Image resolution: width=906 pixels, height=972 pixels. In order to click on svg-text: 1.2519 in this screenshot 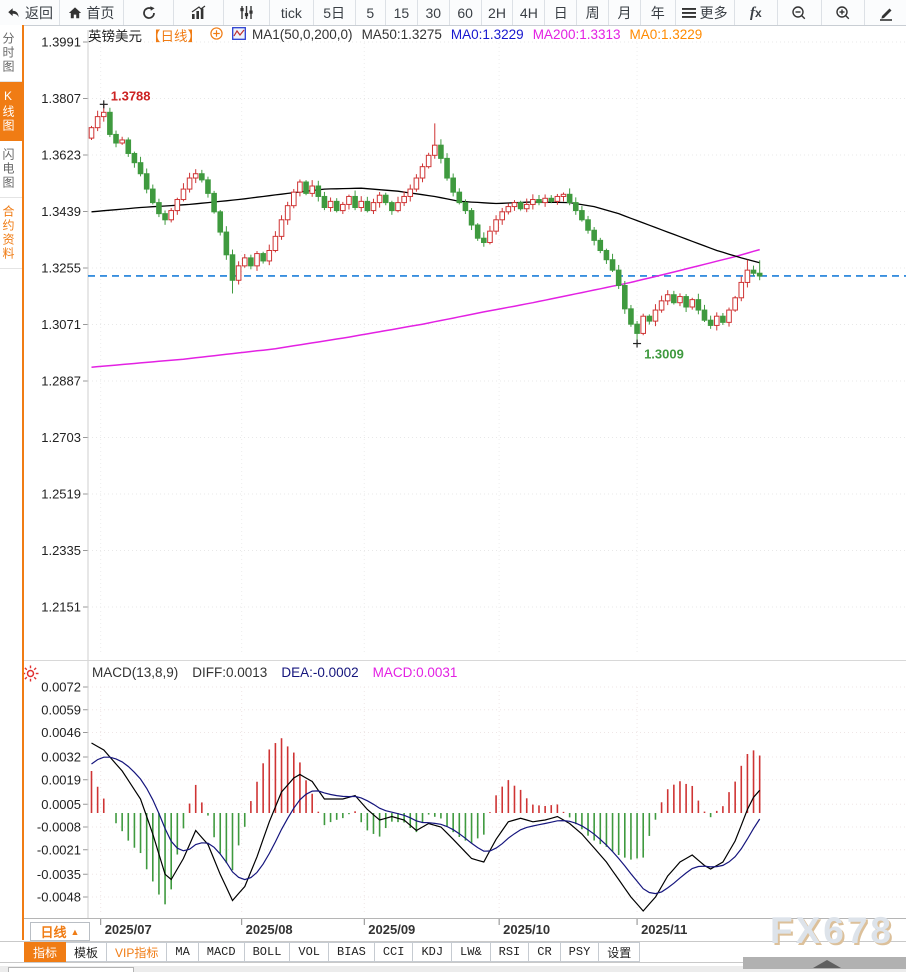, I will do `click(61, 494)`.